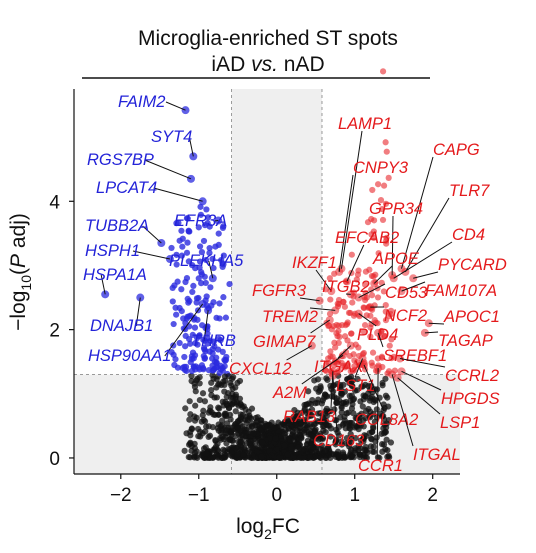 This screenshot has height=553, width=536. What do you see at coordinates (62, 281) in the screenshot?
I see `y-axis: 0 2 4` at bounding box center [62, 281].